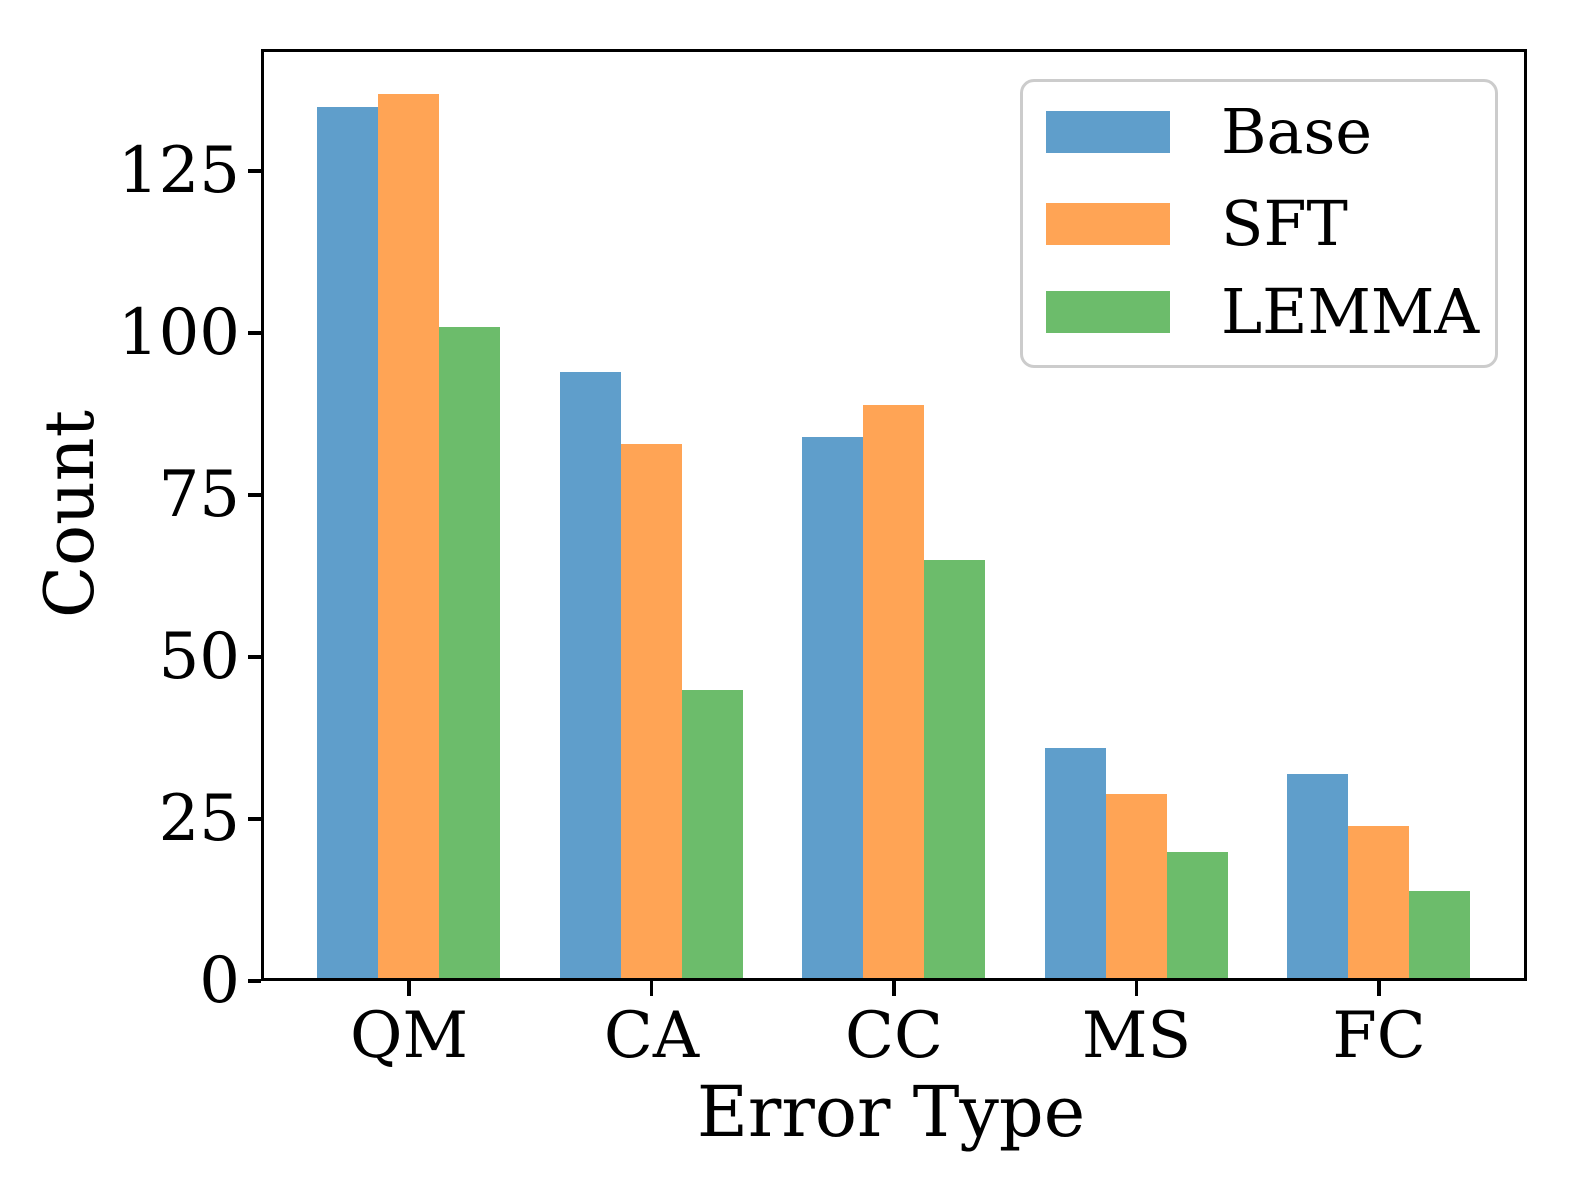 The width and height of the screenshot is (1577, 1183). I want to click on legend-swatch-lemma-icon, so click(1108, 312).